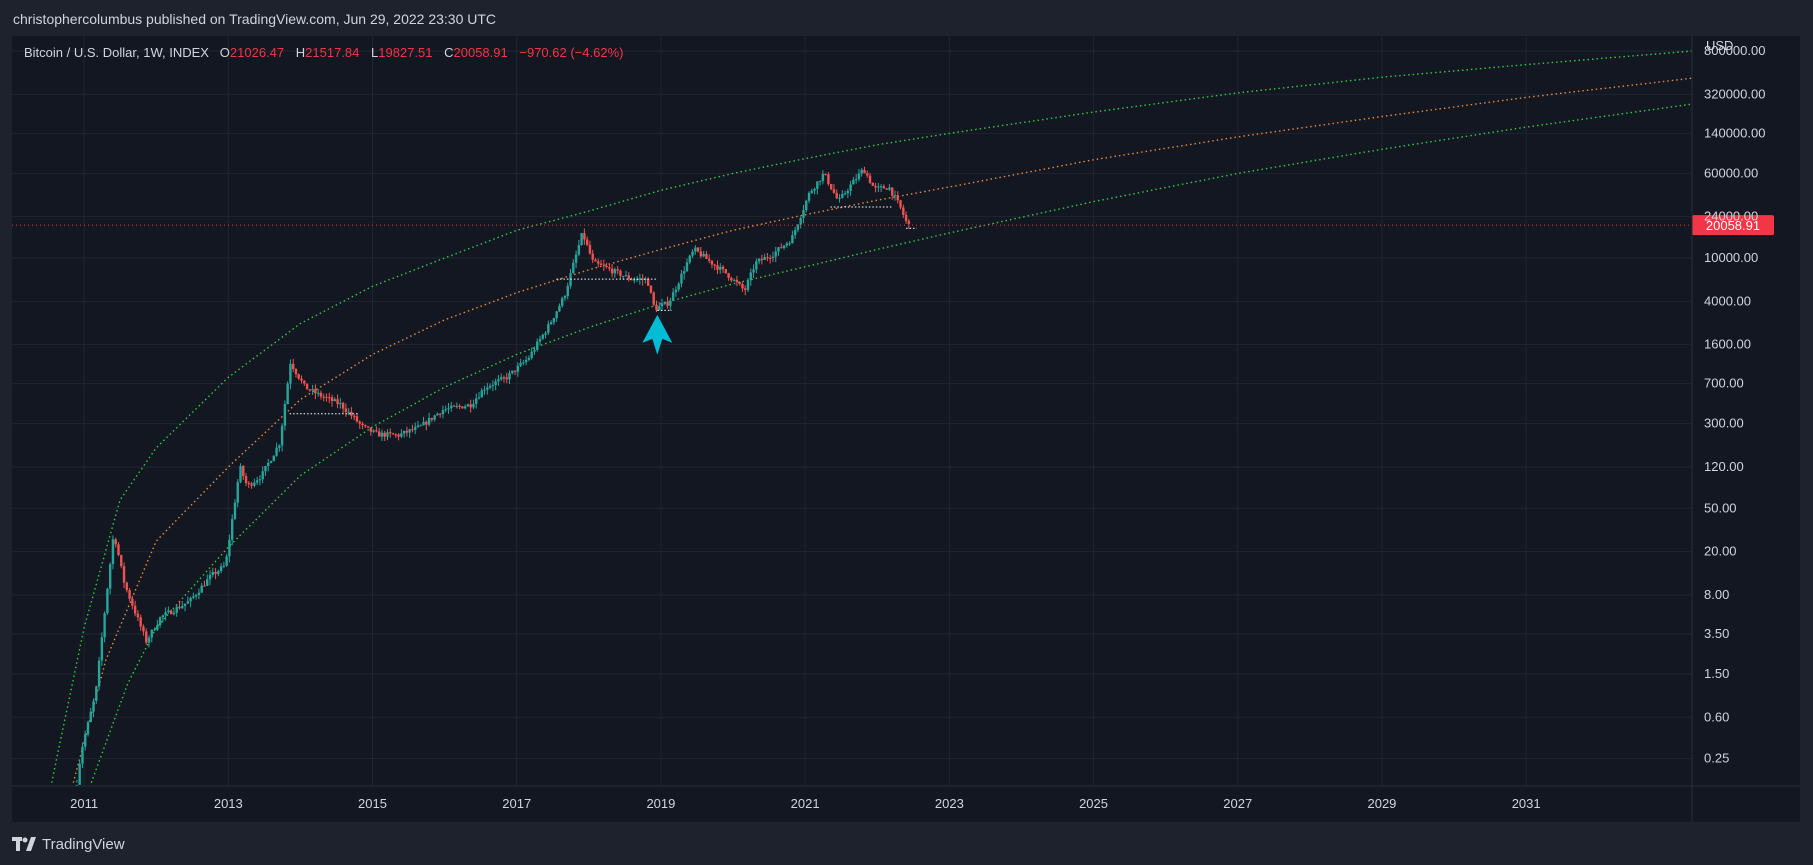 This screenshot has height=865, width=1813. I want to click on x-tick-label: 2015, so click(372, 803).